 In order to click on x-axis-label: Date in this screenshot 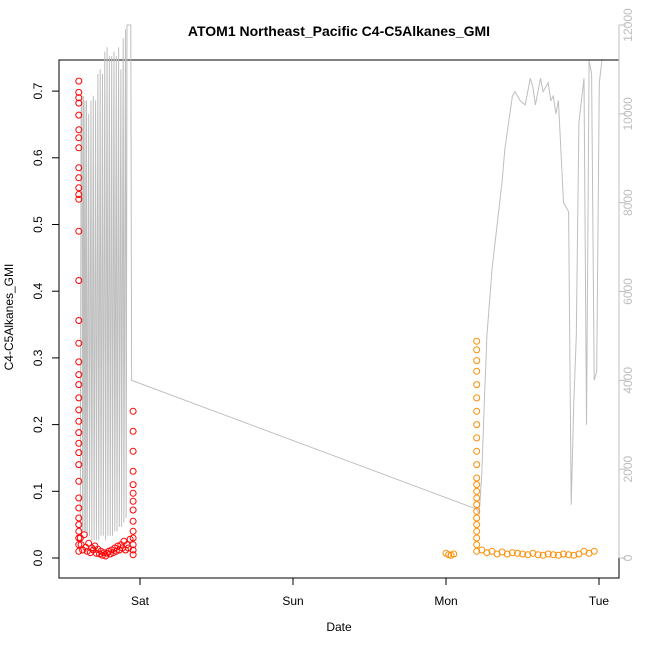, I will do `click(339, 627)`.